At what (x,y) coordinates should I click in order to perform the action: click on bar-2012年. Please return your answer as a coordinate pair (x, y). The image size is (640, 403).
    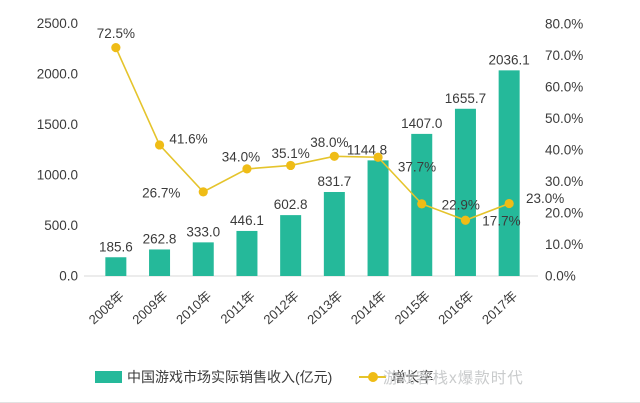
    Looking at the image, I should click on (291, 245).